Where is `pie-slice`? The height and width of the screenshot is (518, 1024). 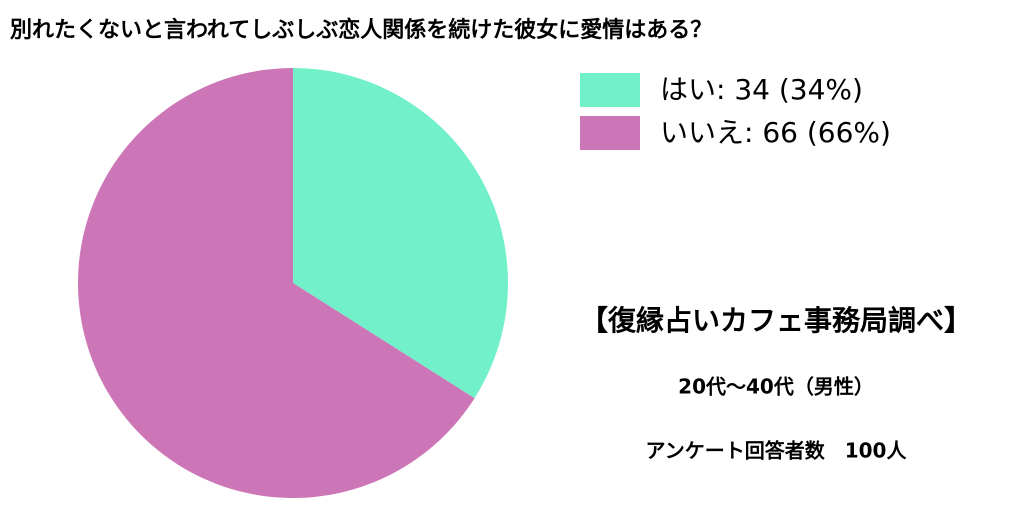 pie-slice is located at coordinates (400, 233).